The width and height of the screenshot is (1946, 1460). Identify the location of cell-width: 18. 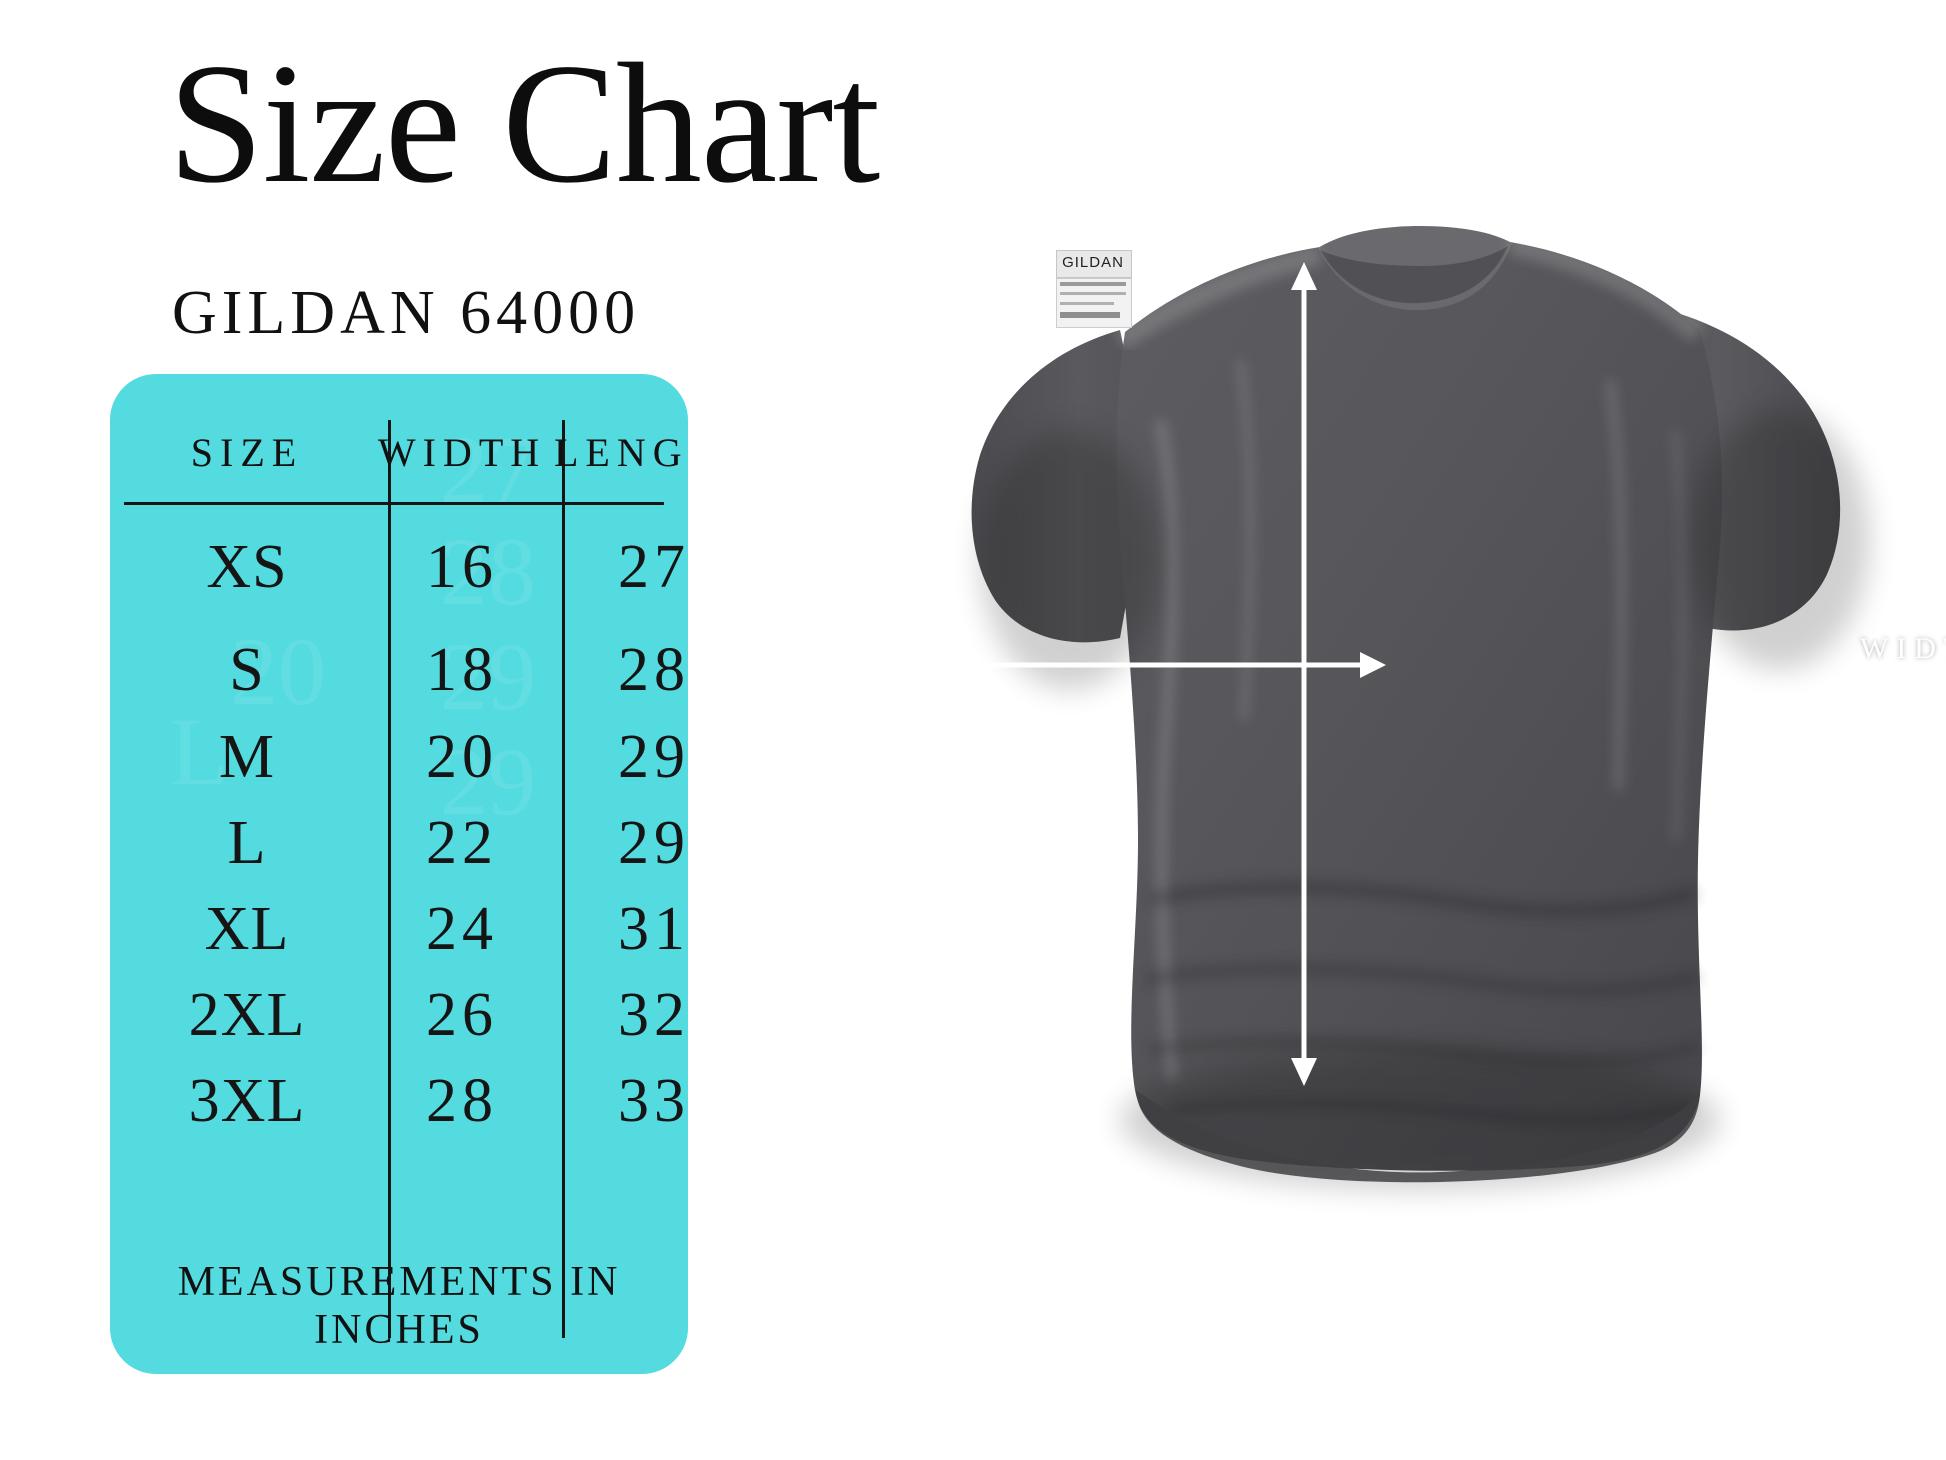
(462, 670).